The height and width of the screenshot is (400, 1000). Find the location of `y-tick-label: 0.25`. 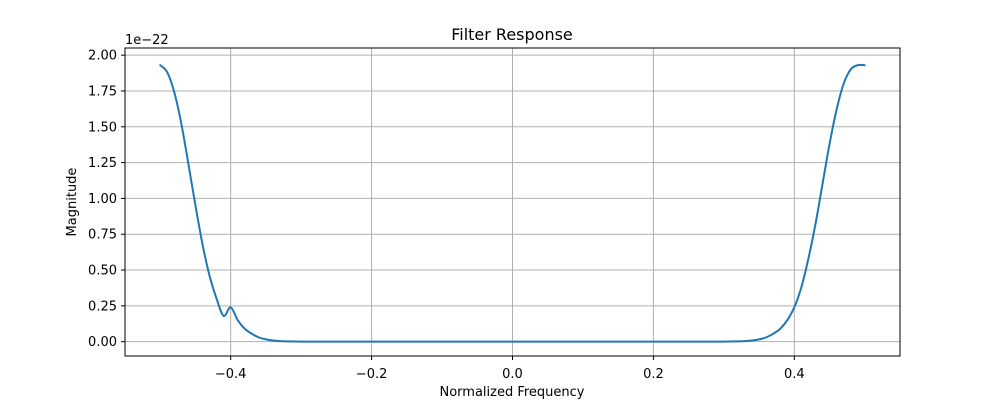

y-tick-label: 0.25 is located at coordinates (102, 306).